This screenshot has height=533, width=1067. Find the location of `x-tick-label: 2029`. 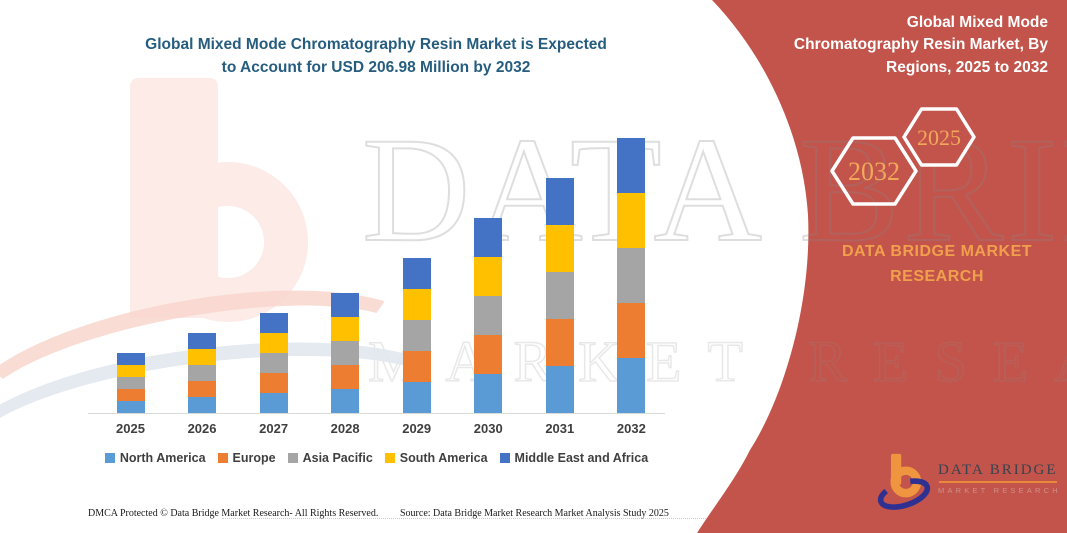

x-tick-label: 2029 is located at coordinates (417, 428).